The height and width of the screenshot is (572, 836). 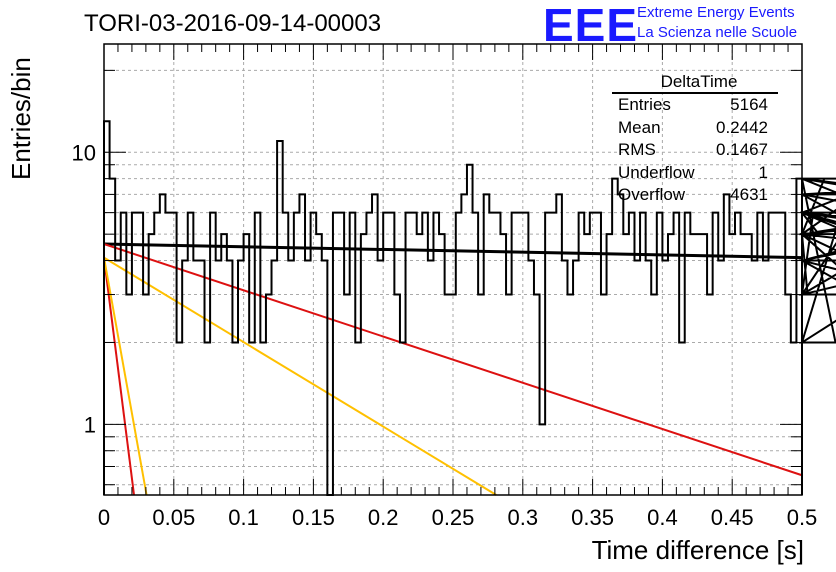 What do you see at coordinates (732, 517) in the screenshot?
I see `x-tick-label: 0.45` at bounding box center [732, 517].